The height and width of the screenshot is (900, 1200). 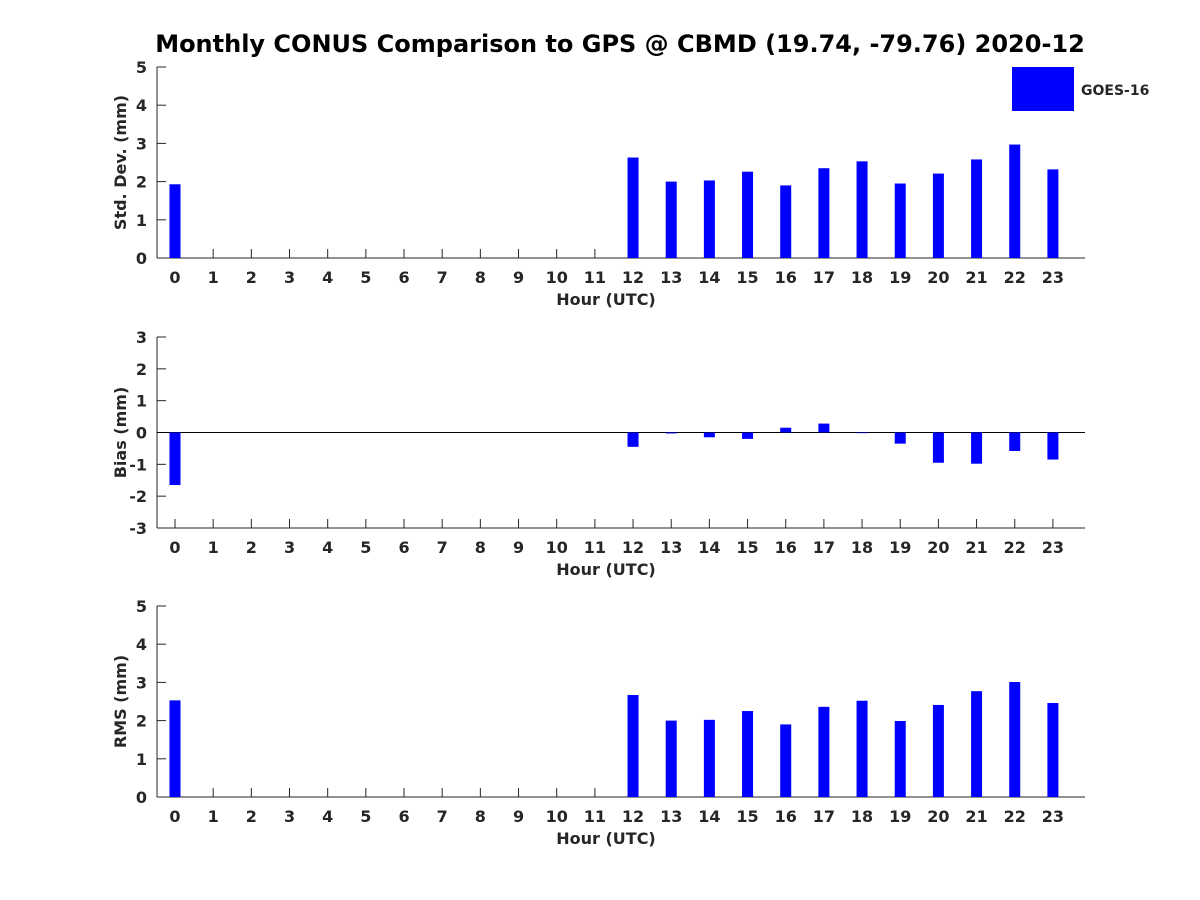 What do you see at coordinates (709, 277) in the screenshot?
I see `x-tick-label: 14` at bounding box center [709, 277].